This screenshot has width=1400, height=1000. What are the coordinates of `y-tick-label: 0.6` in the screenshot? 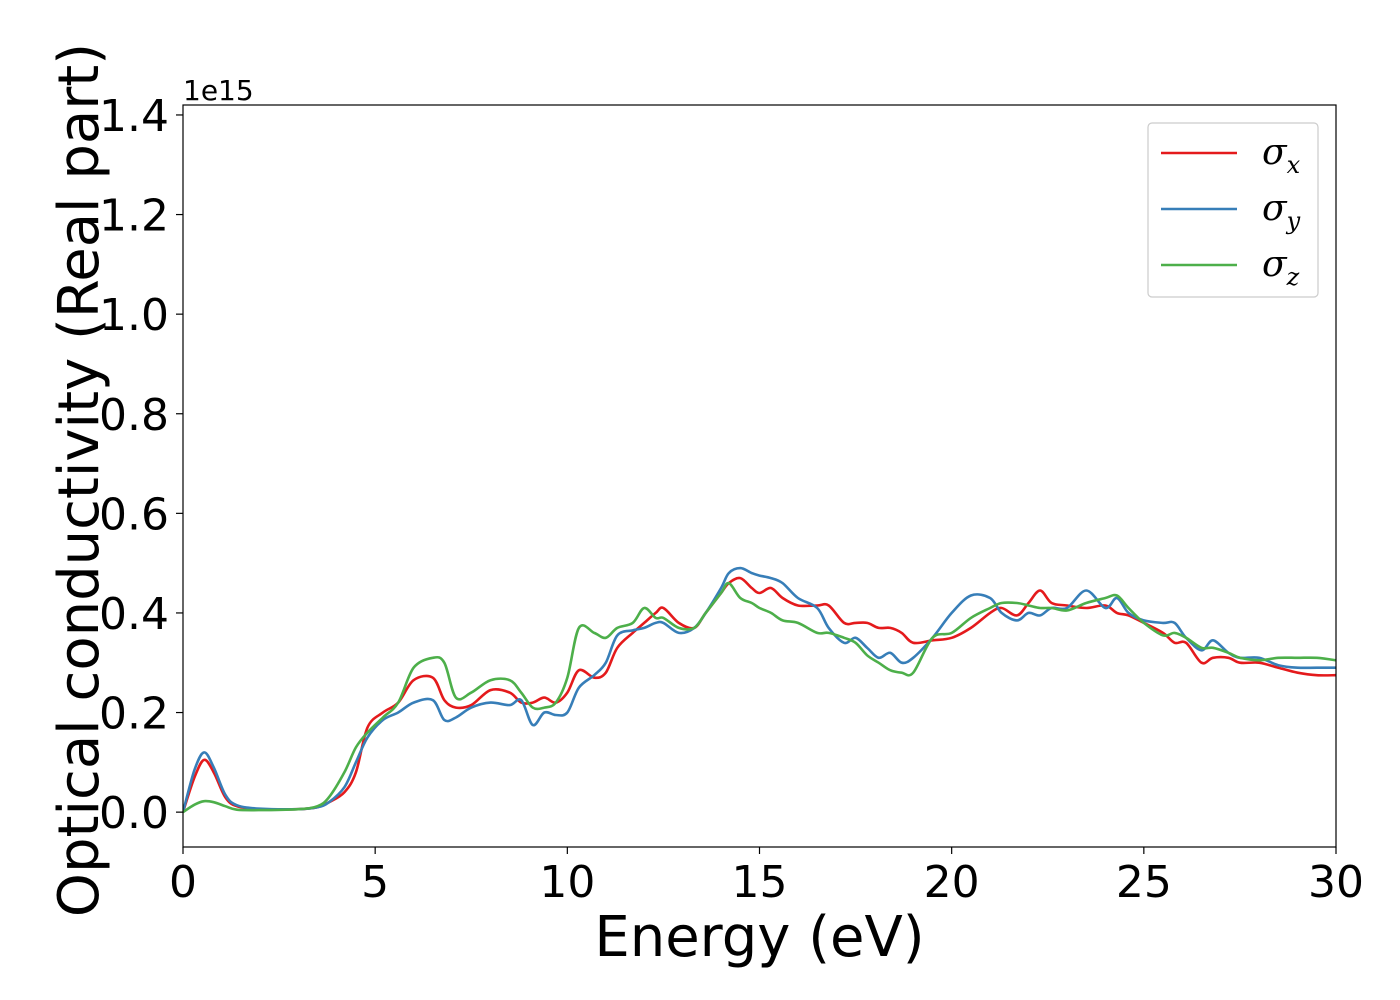 It's located at (134, 514).